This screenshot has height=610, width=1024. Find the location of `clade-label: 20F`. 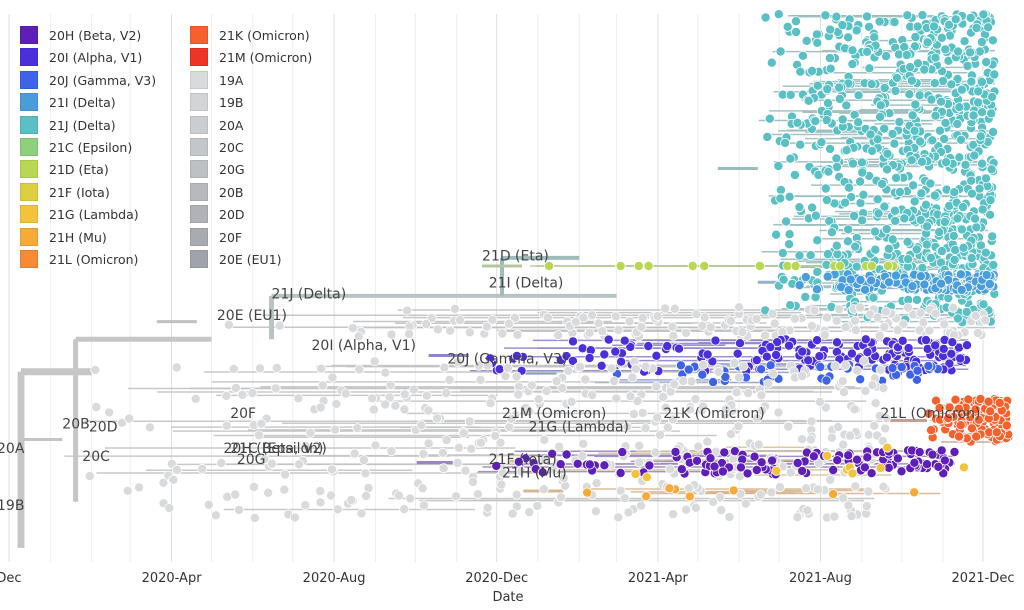

clade-label: 20F is located at coordinates (243, 414).